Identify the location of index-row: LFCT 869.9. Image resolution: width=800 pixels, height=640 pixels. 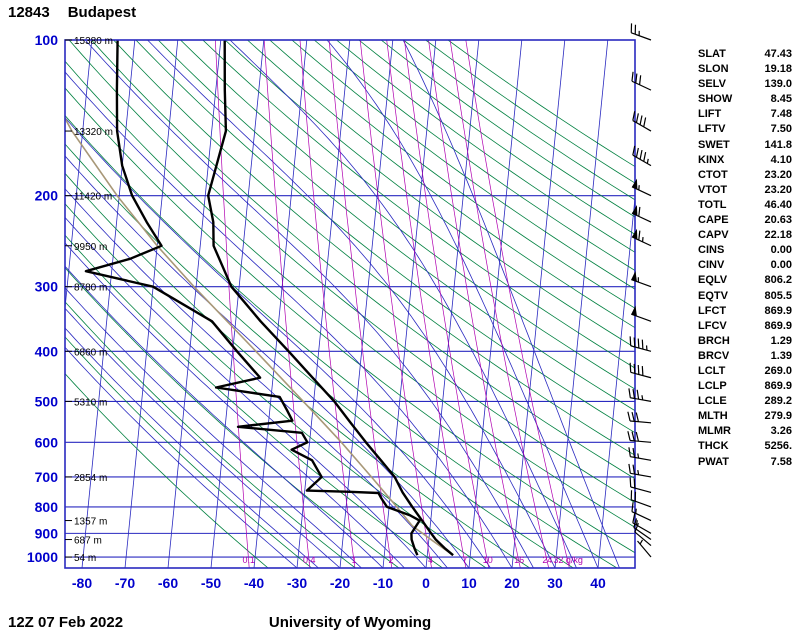
(745, 311).